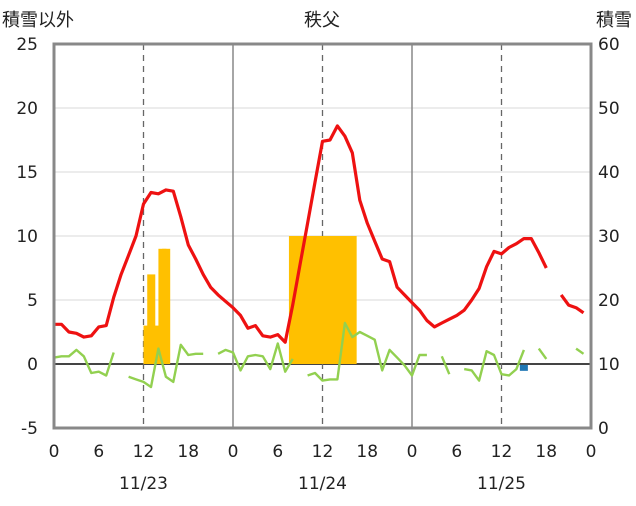 Image resolution: width=636 pixels, height=506 pixels. I want to click on right-tick-label: 0, so click(603, 429).